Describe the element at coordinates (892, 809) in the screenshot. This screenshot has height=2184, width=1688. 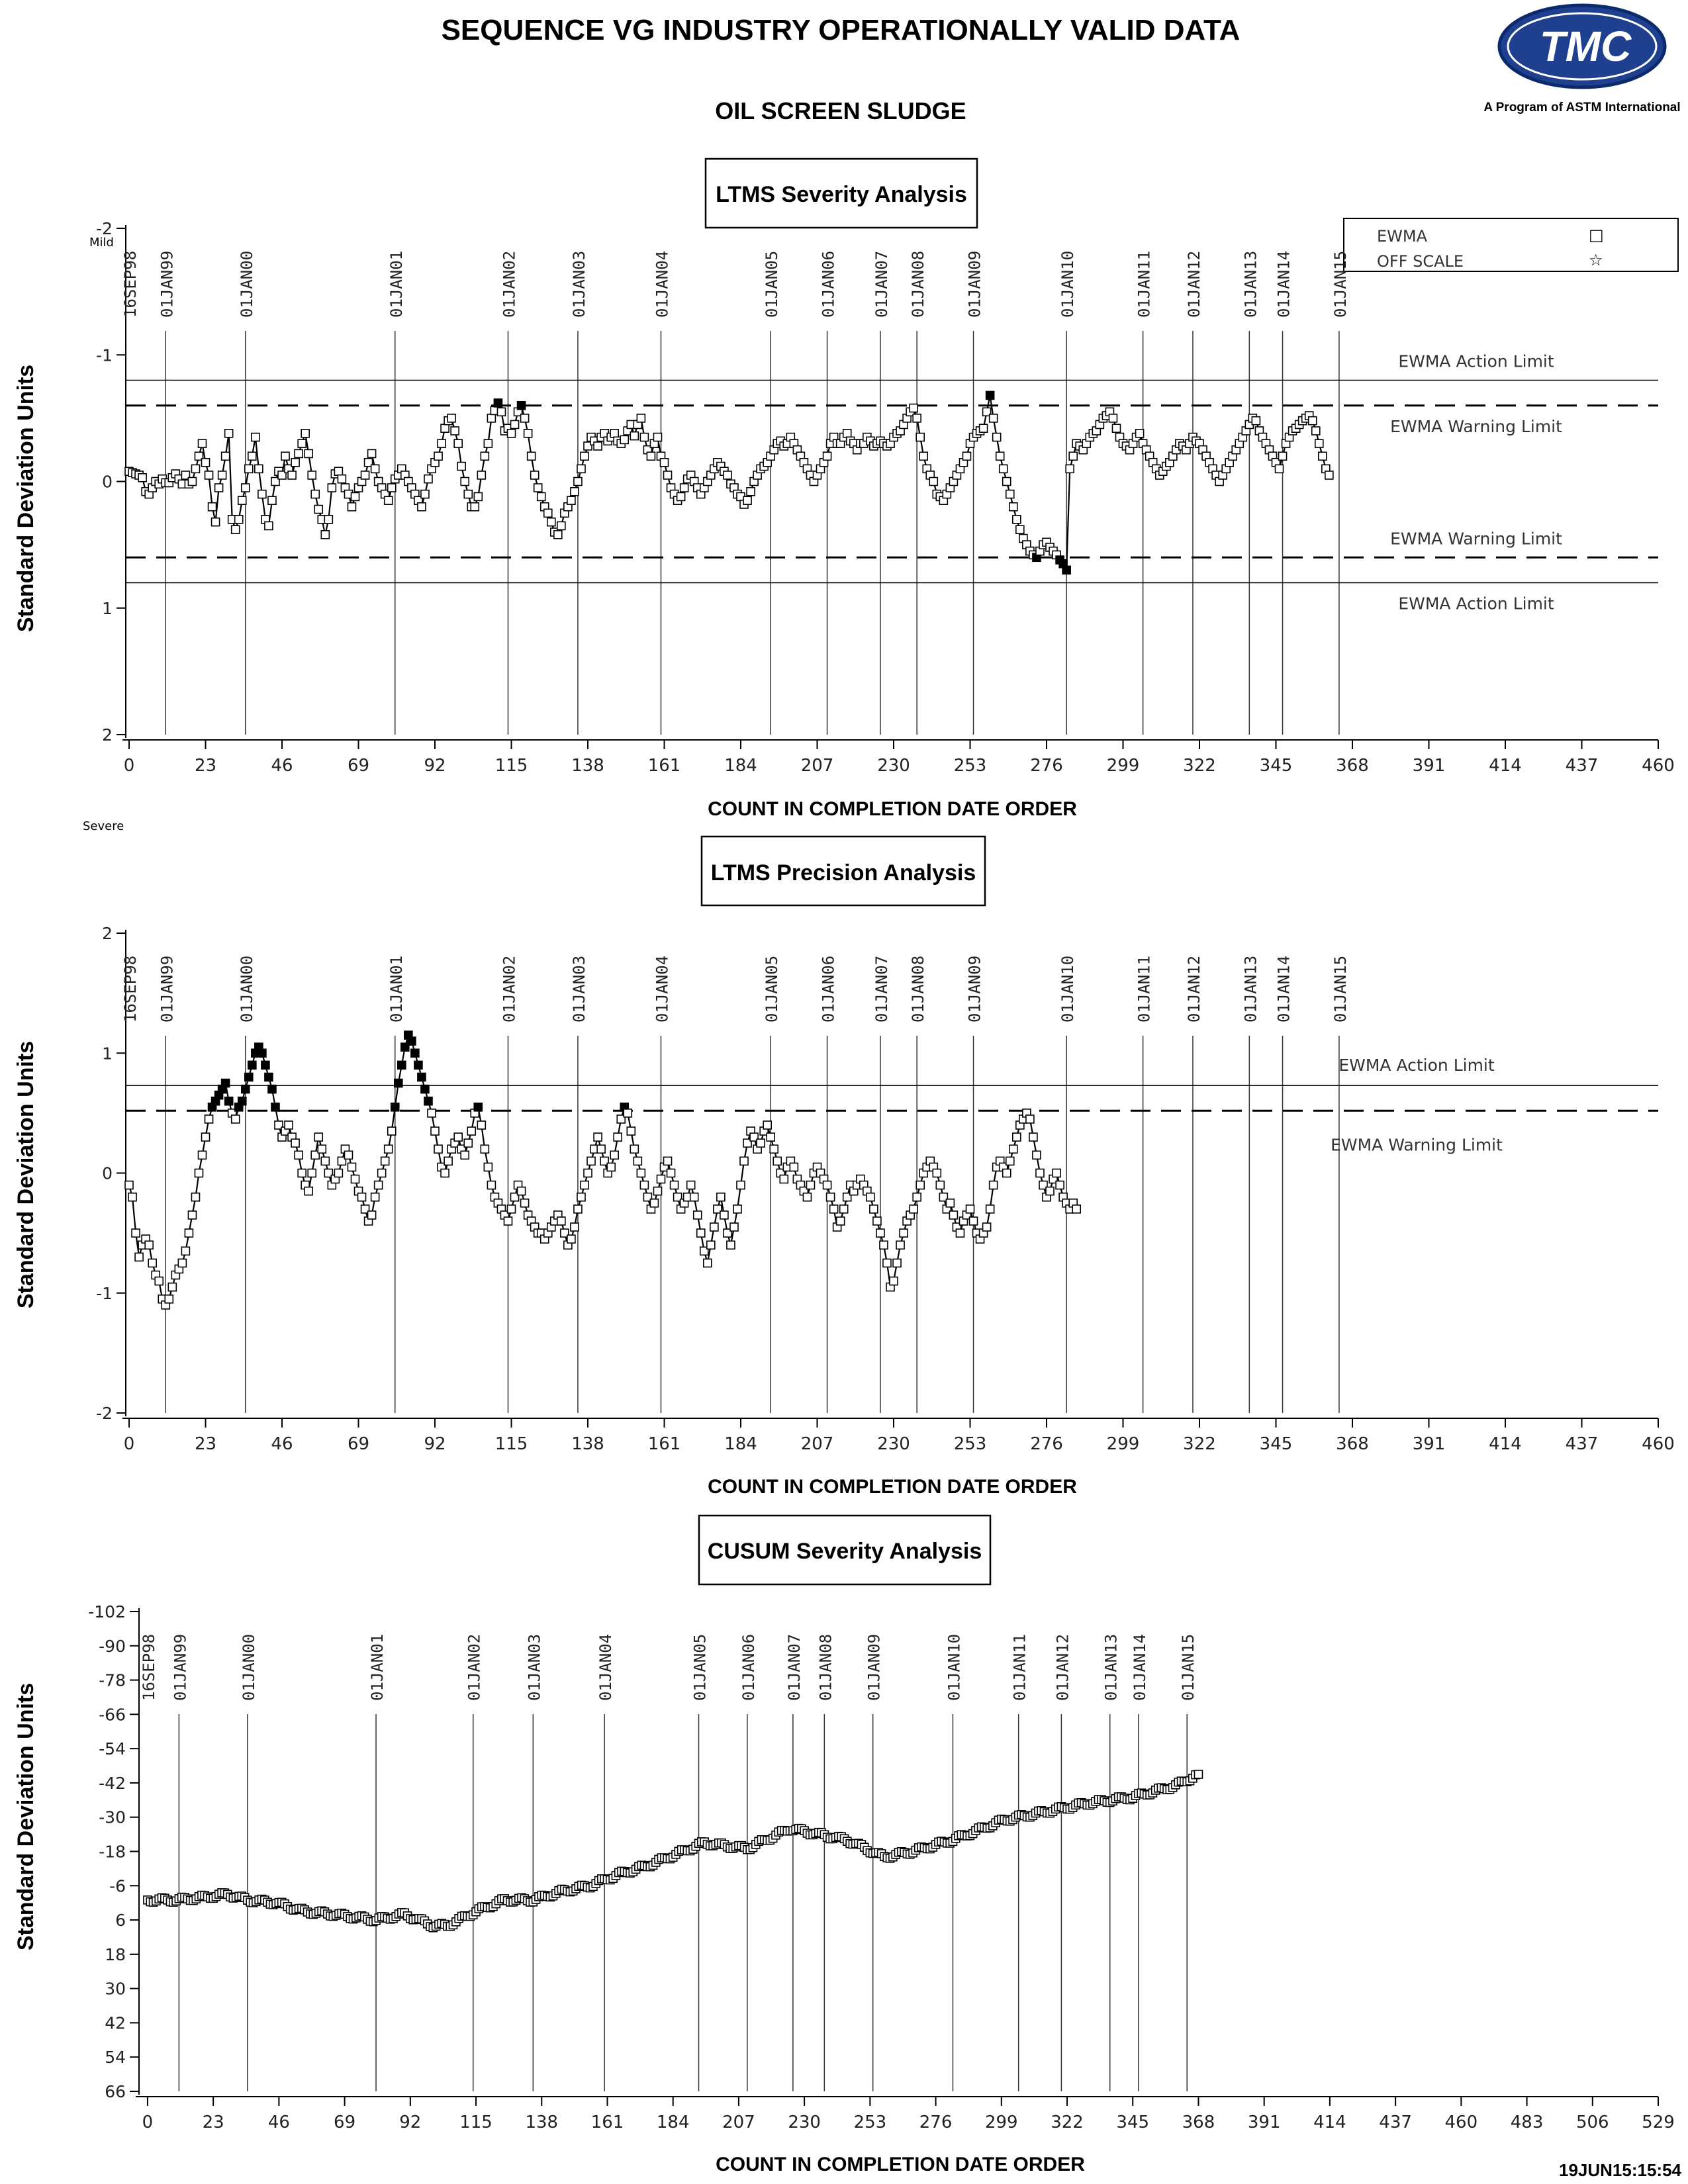
I see `severity-xlabel: COUNT IN COMPLETION DATE ORDER` at that location.